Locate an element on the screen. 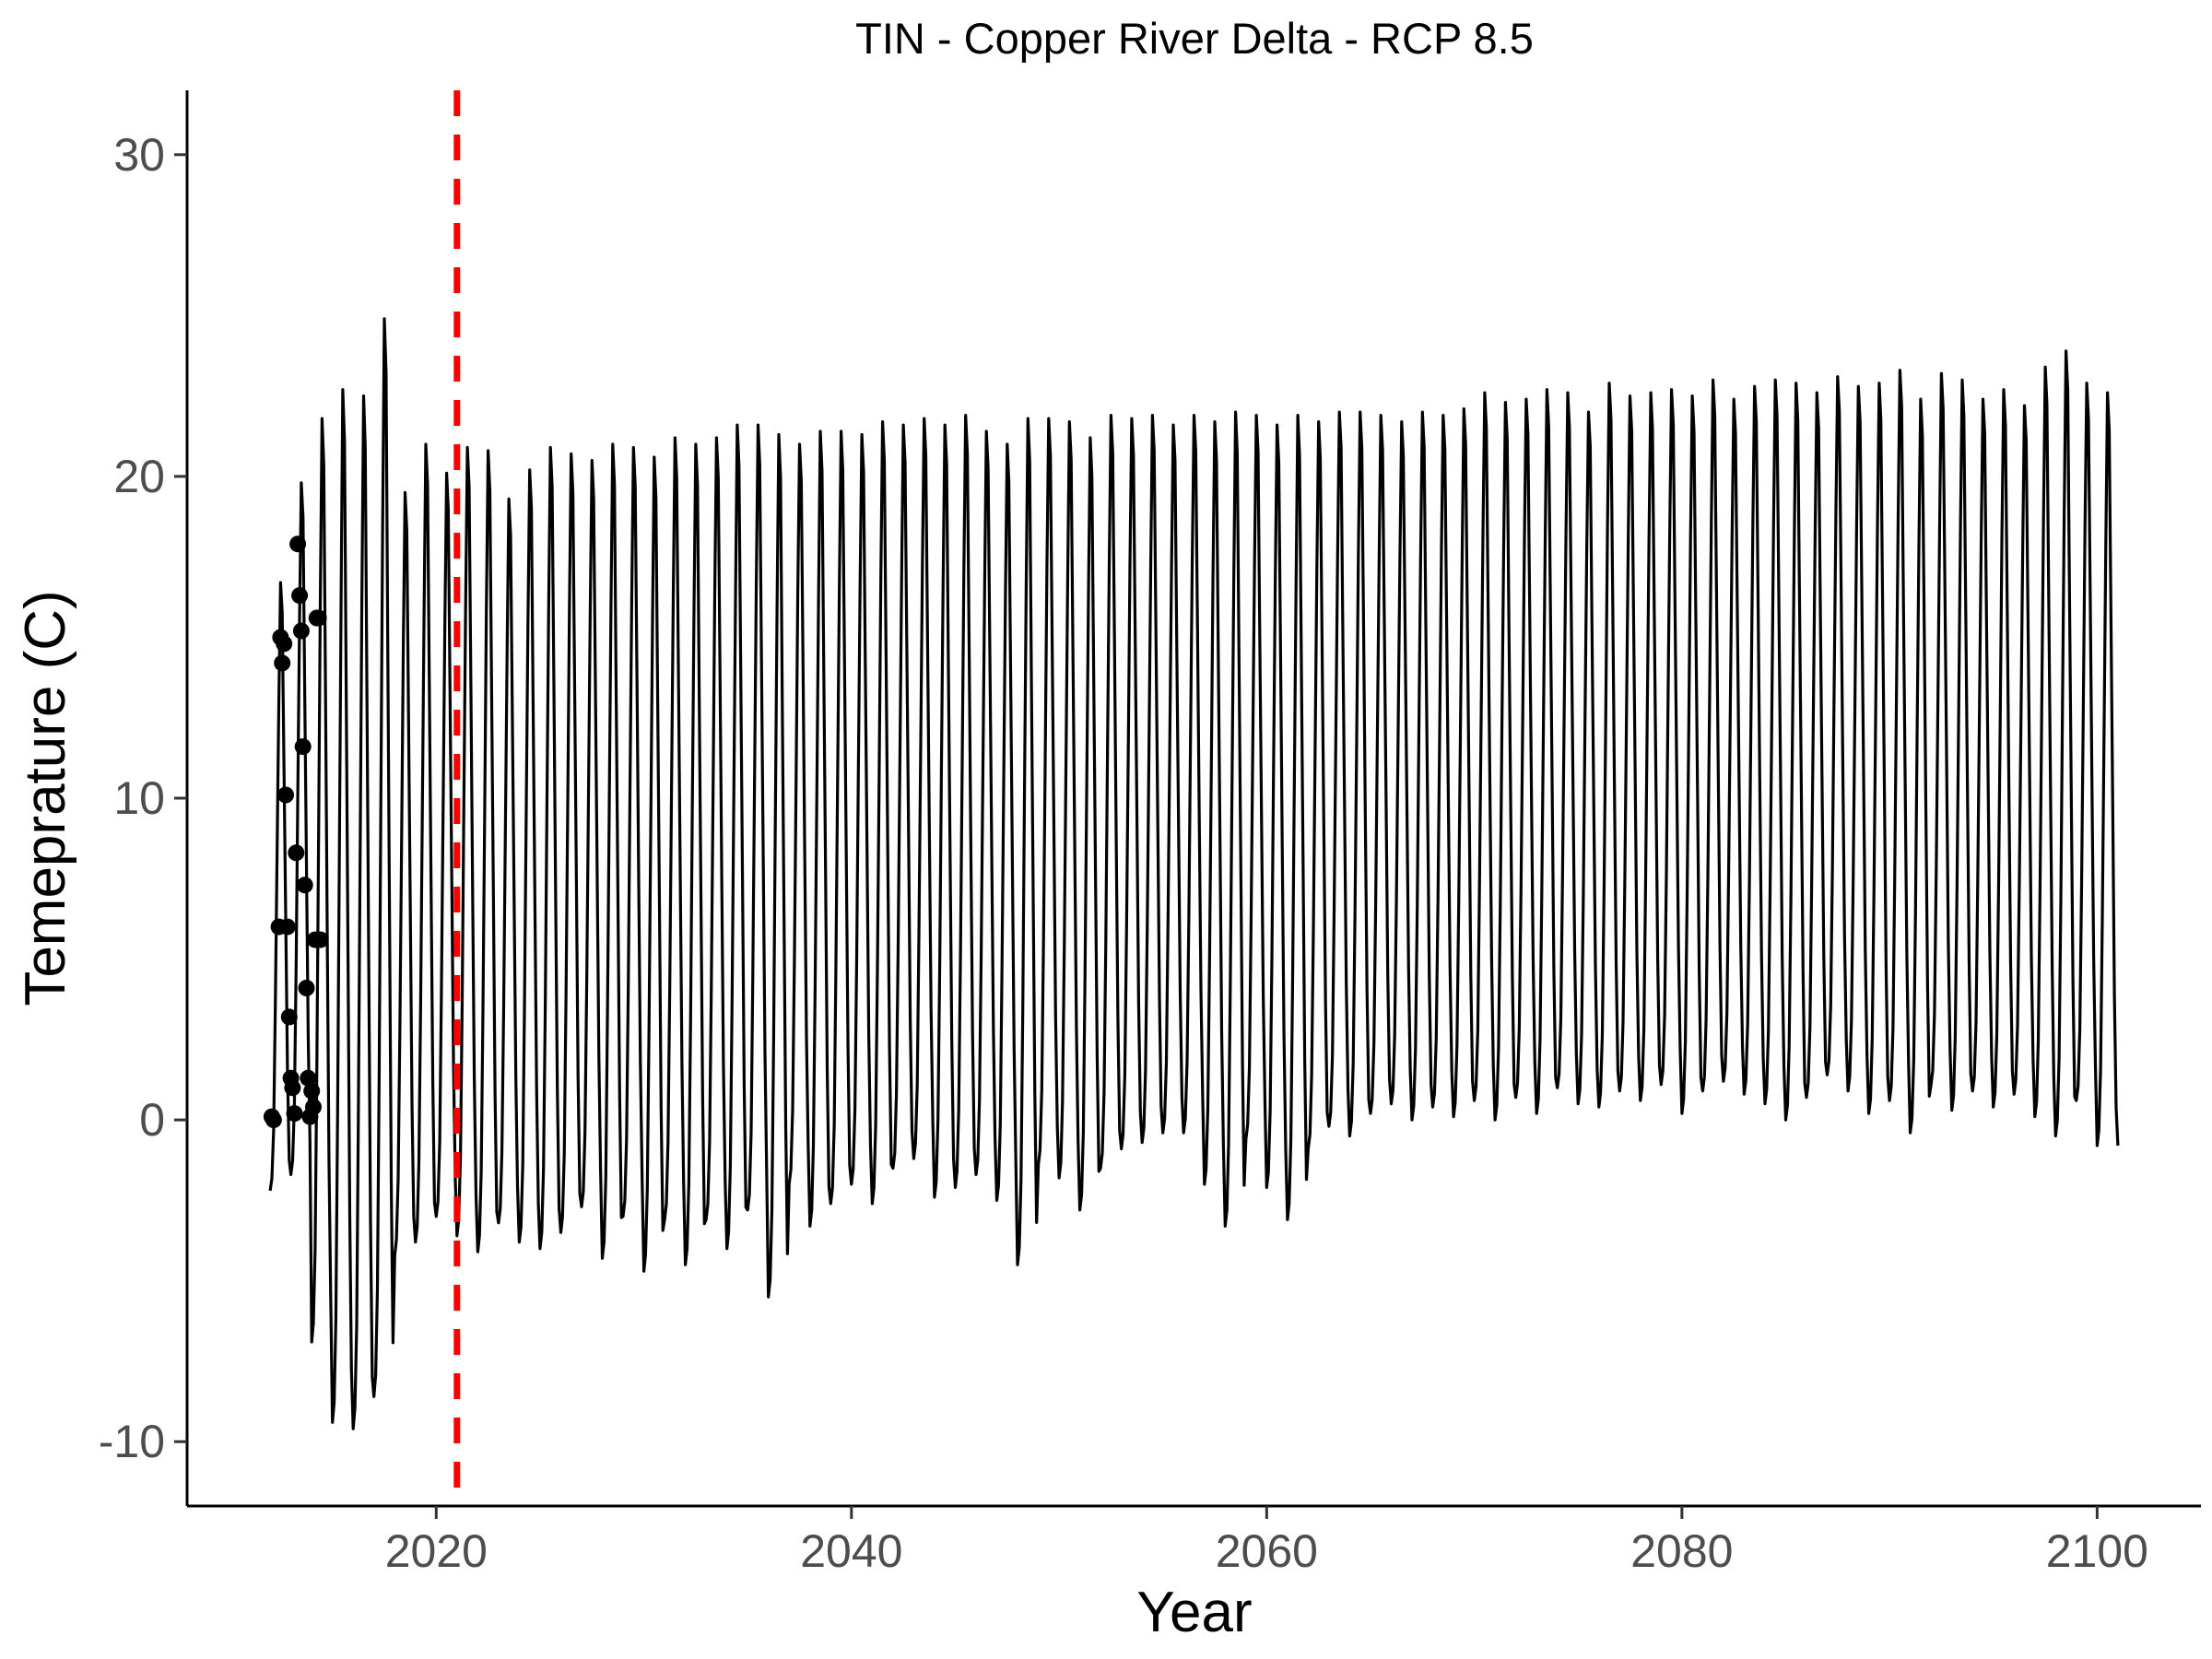  y-tick-label: 10 is located at coordinates (139, 798).